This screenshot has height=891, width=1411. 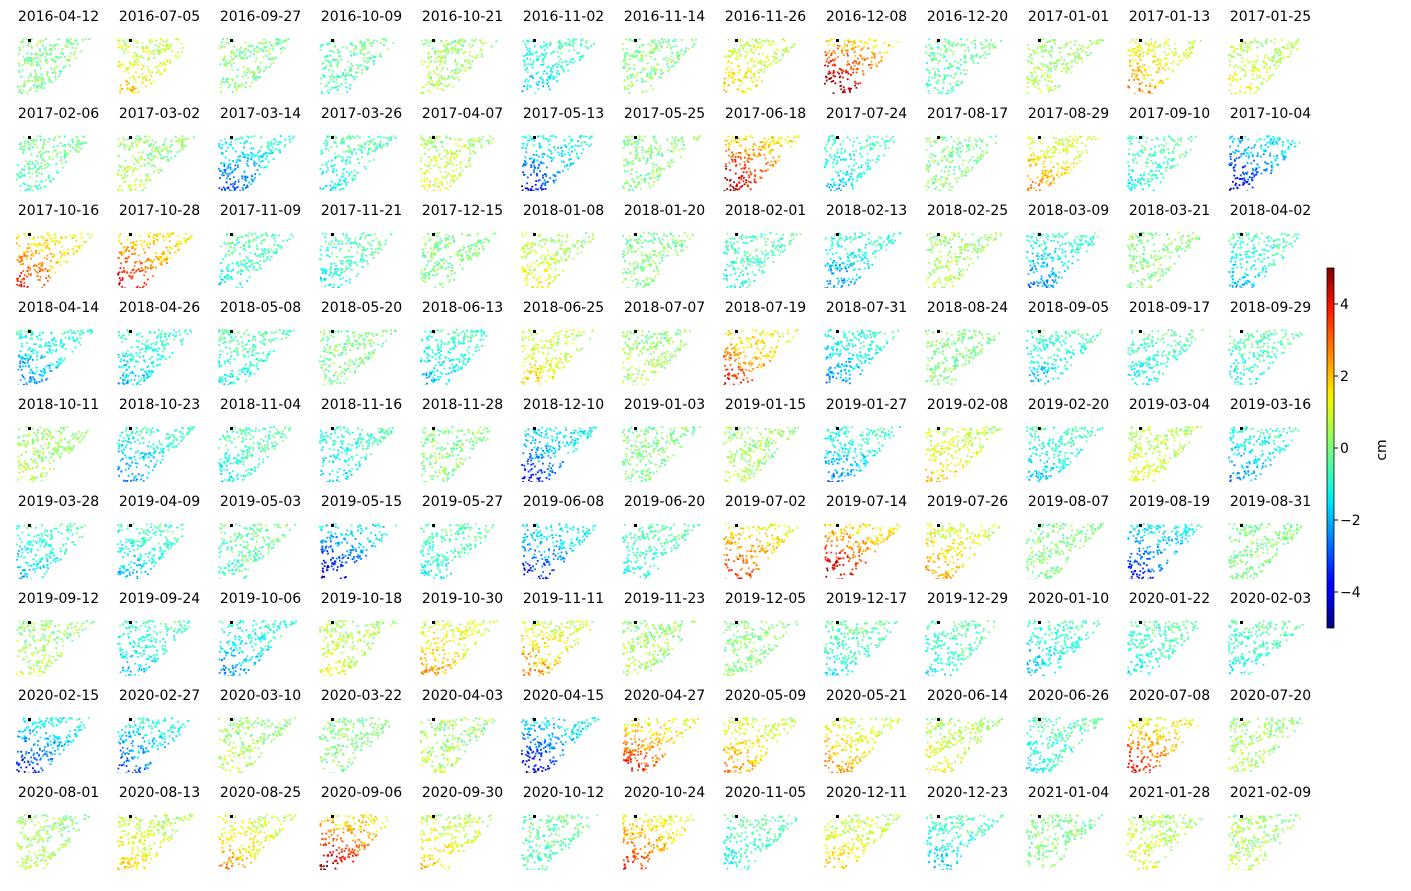 I want to click on panel-date-title: 2016-12-20, so click(x=967, y=17).